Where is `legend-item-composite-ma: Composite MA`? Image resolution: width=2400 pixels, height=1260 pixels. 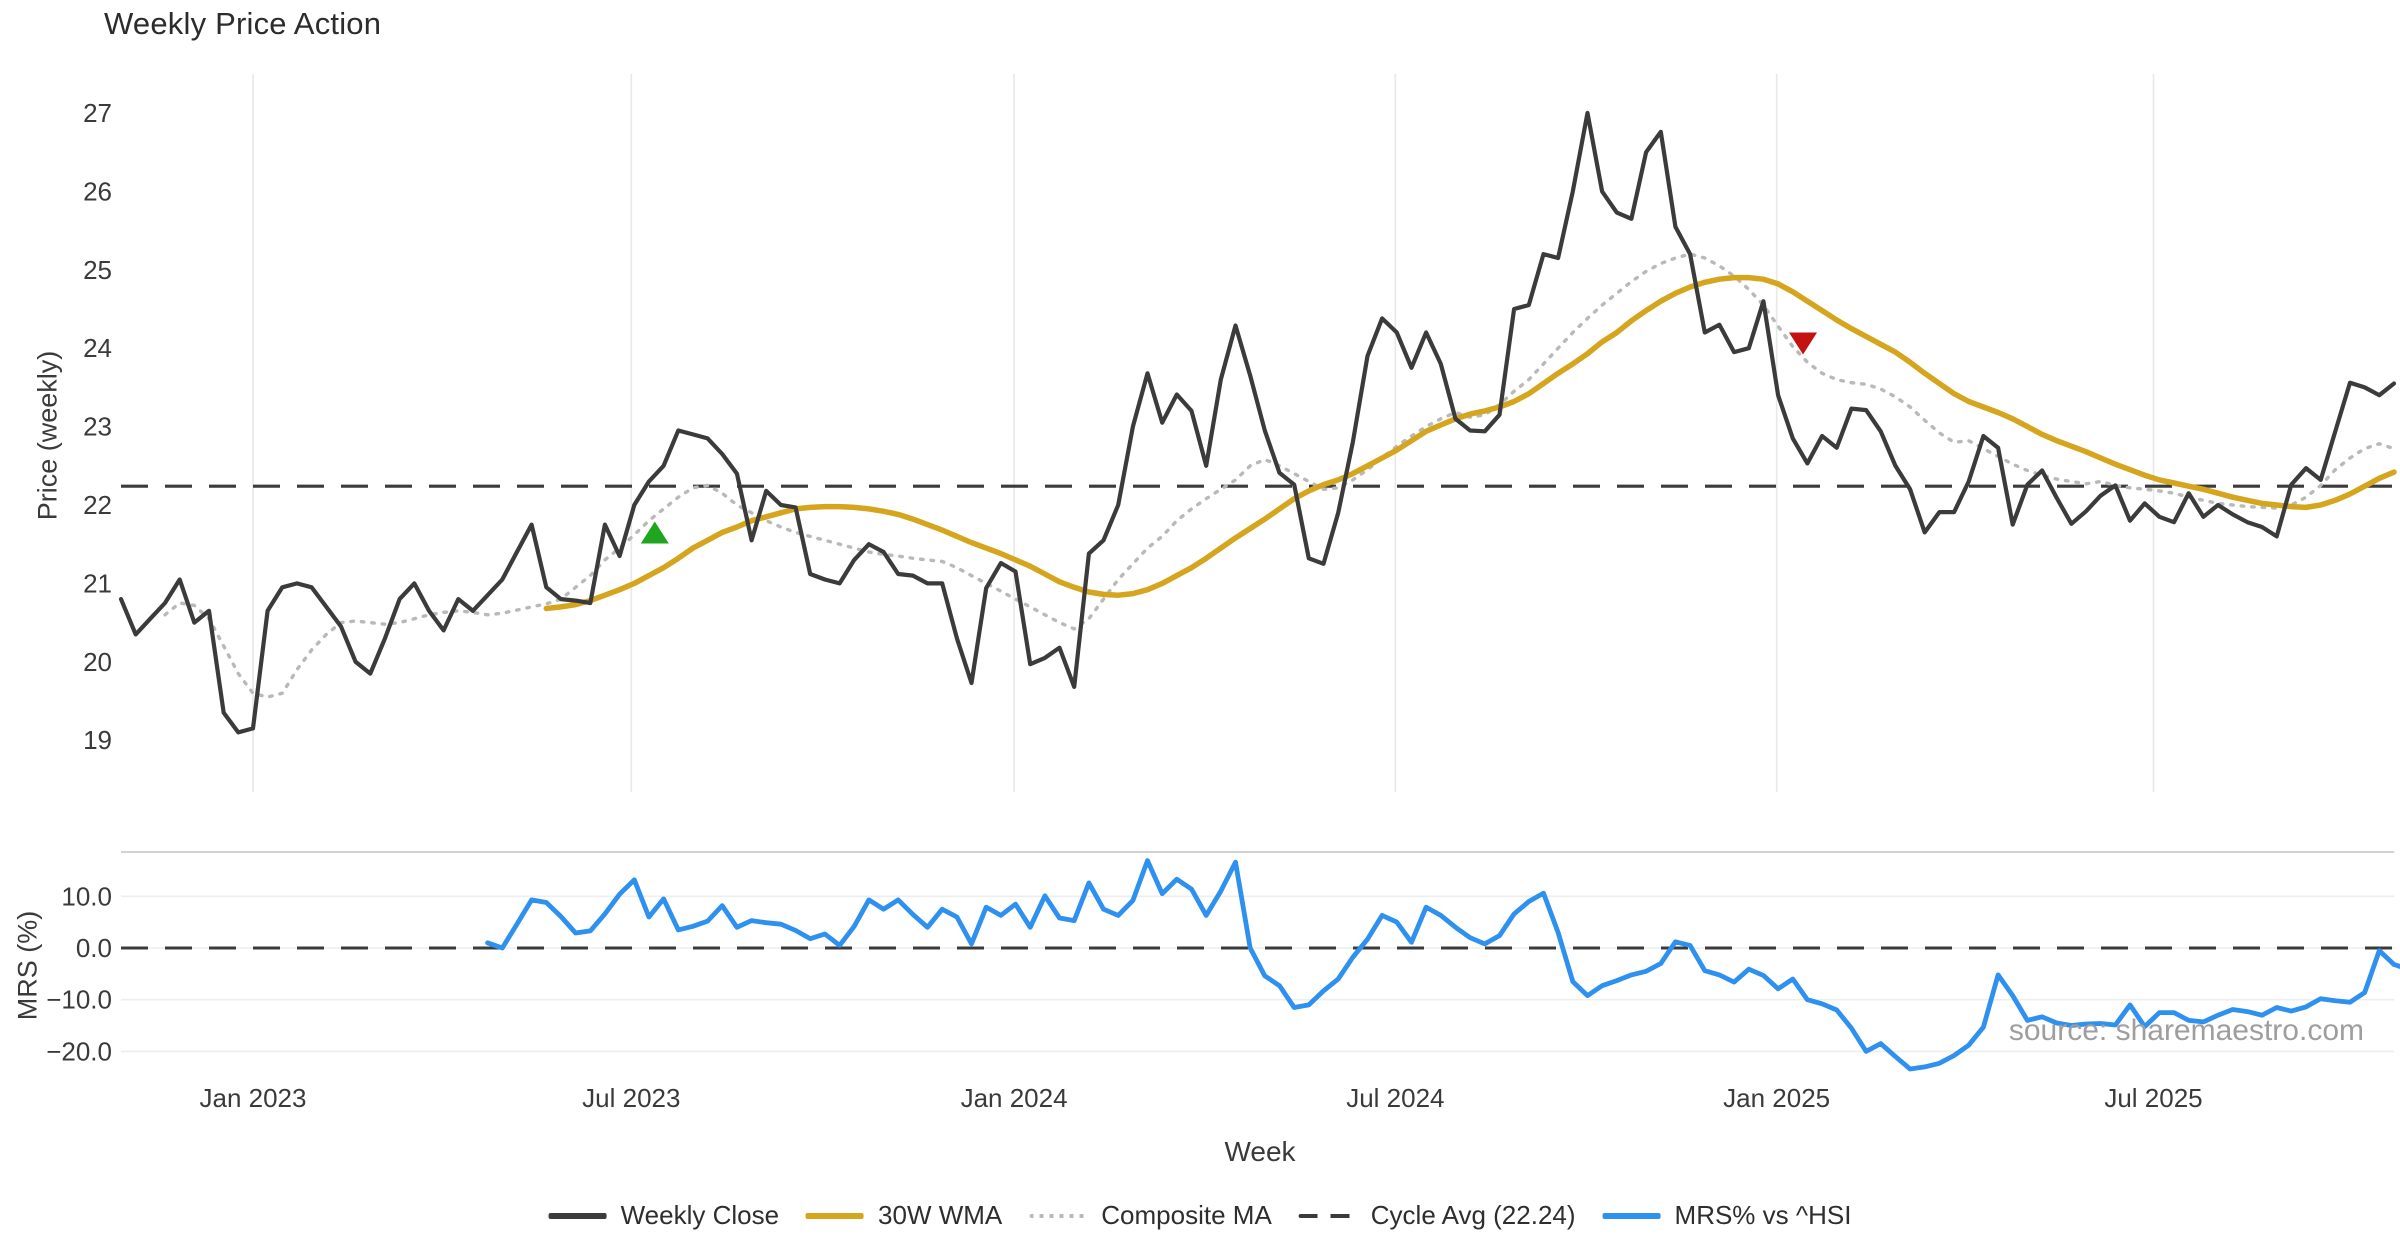
legend-item-composite-ma: Composite MA is located at coordinates (1150, 1215).